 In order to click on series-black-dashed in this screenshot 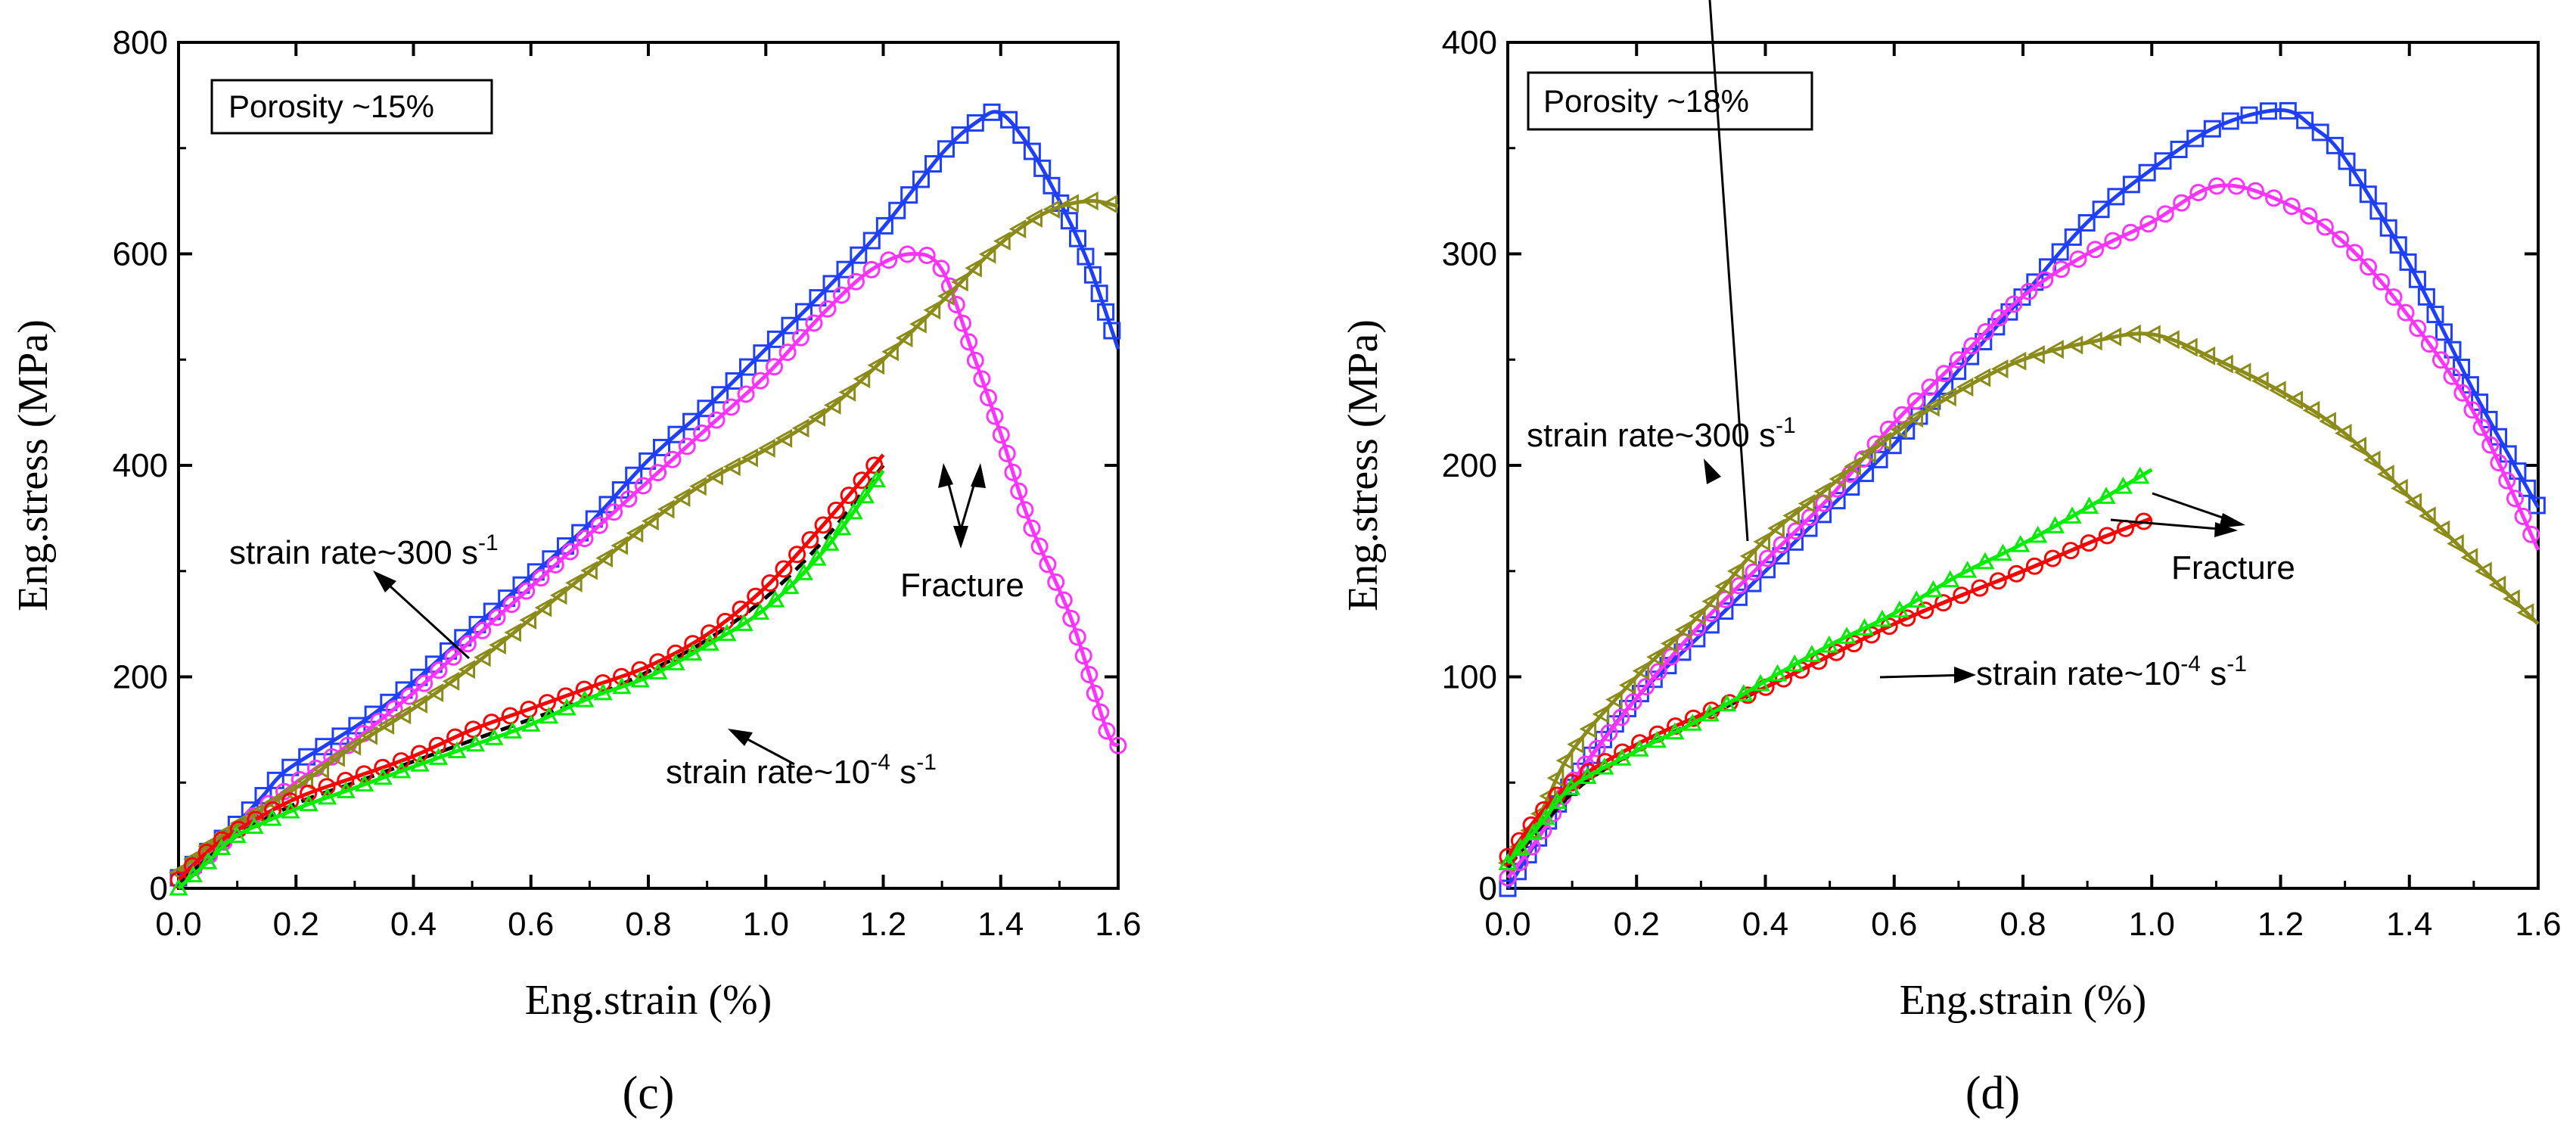, I will do `click(531, 675)`.